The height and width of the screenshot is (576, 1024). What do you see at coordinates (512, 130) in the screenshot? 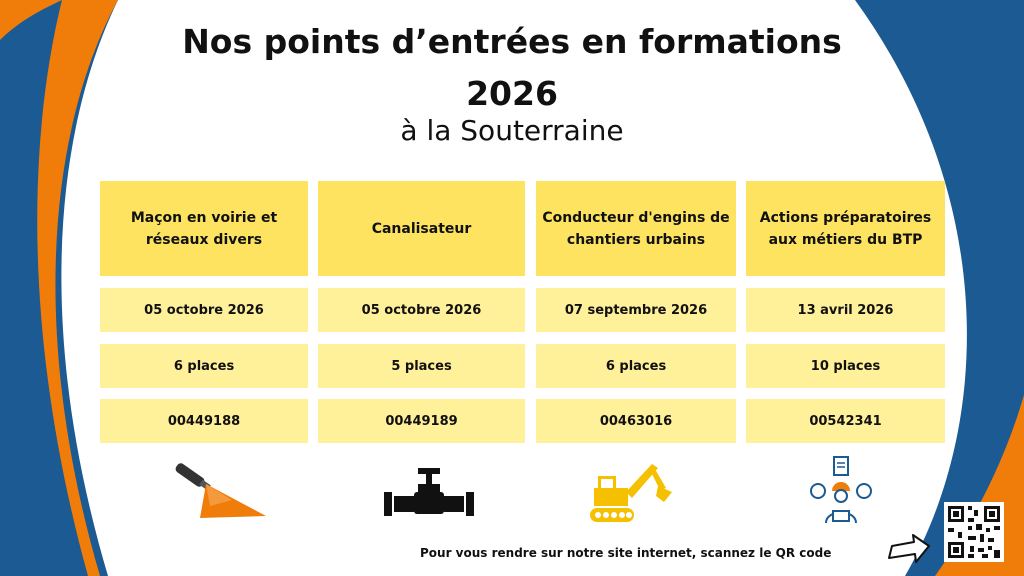
I see `page-subtitle: à la Souterraine` at bounding box center [512, 130].